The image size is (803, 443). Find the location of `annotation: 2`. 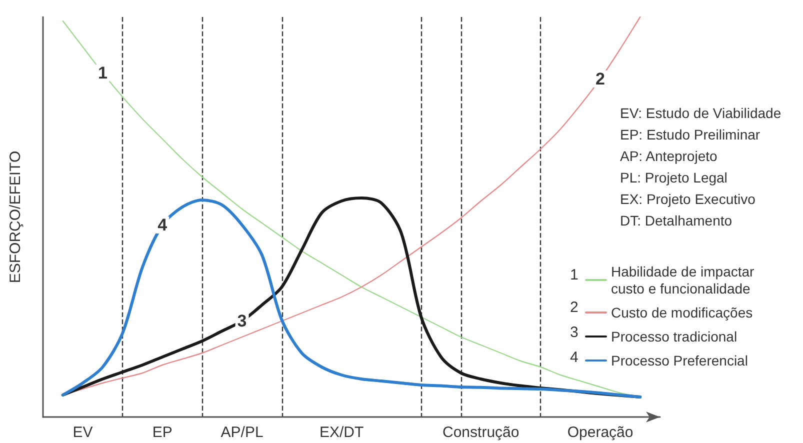

annotation: 2 is located at coordinates (601, 79).